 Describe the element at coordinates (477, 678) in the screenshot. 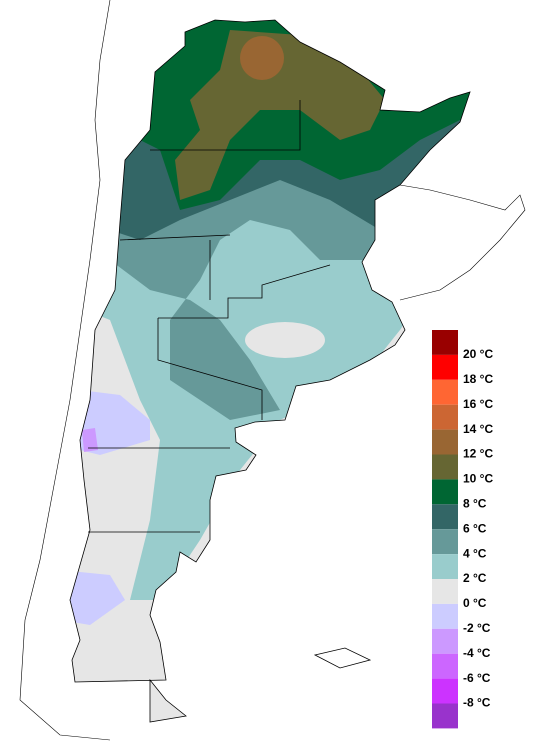

I see `legend-label: -6 °C` at that location.